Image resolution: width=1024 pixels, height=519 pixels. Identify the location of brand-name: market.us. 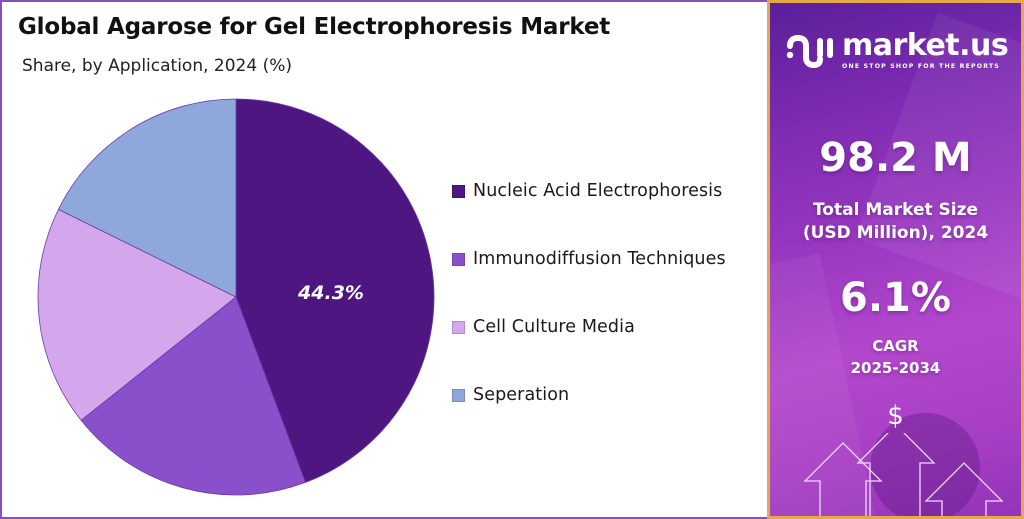
(925, 45).